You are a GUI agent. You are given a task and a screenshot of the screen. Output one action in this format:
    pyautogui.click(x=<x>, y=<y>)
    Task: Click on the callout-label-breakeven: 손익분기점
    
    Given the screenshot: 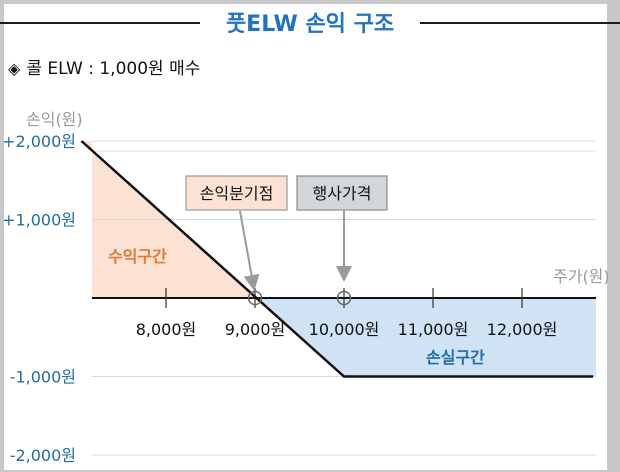 What is the action you would take?
    pyautogui.click(x=237, y=193)
    